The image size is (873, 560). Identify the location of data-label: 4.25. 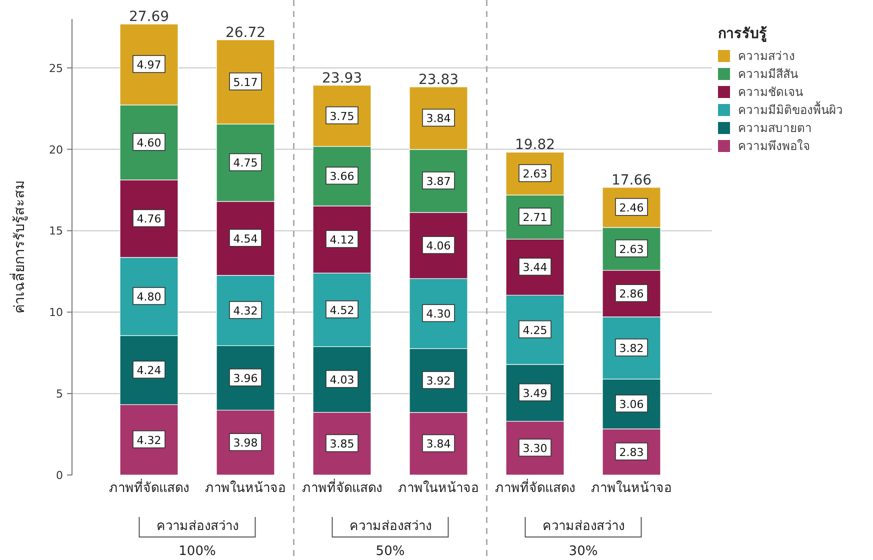
(535, 330).